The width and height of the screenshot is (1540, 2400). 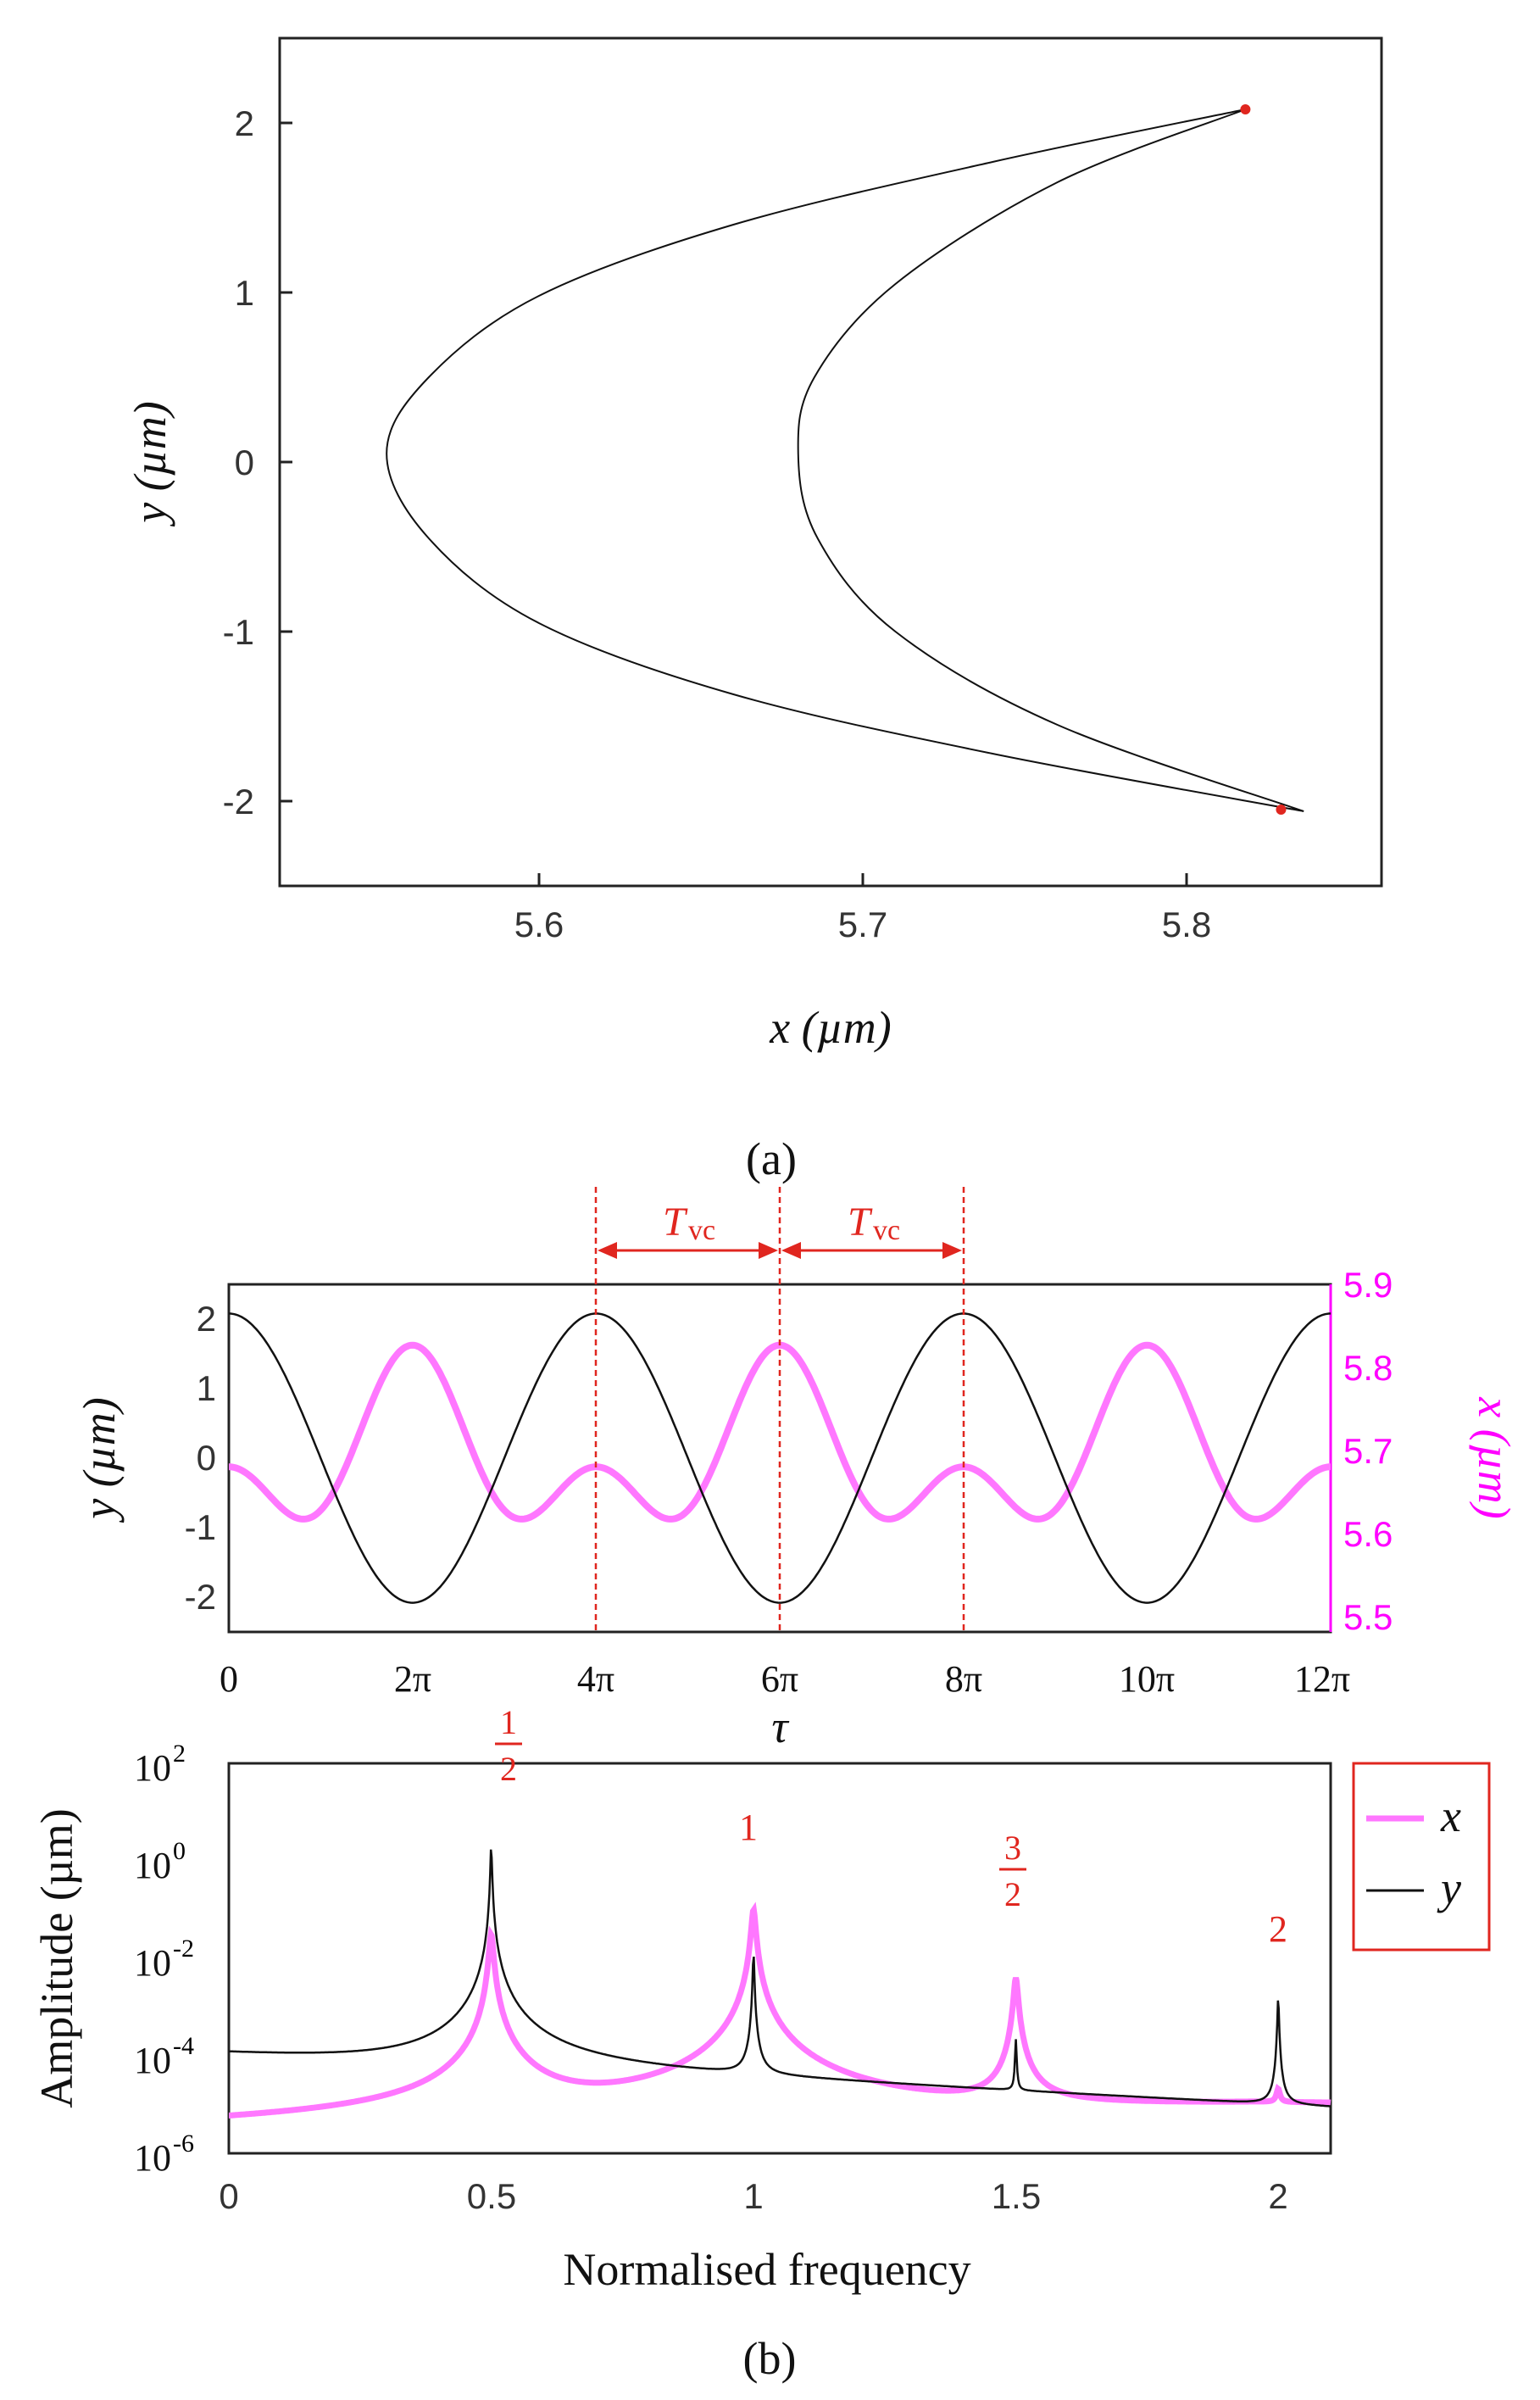 I want to click on spec-ytick-exp: 0, so click(x=179, y=1851).